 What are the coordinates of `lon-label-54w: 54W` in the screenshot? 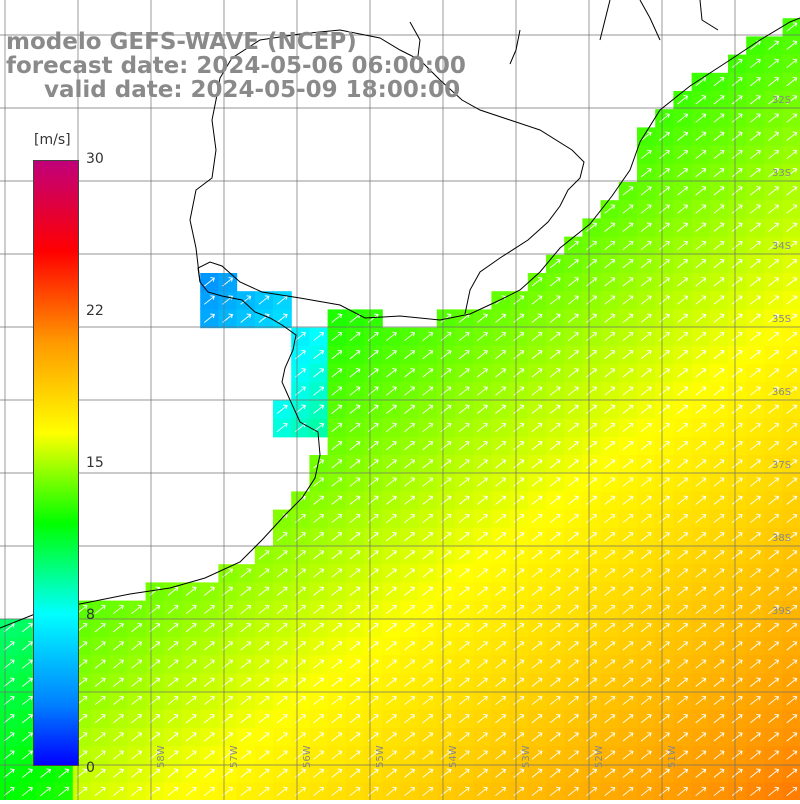 It's located at (453, 756).